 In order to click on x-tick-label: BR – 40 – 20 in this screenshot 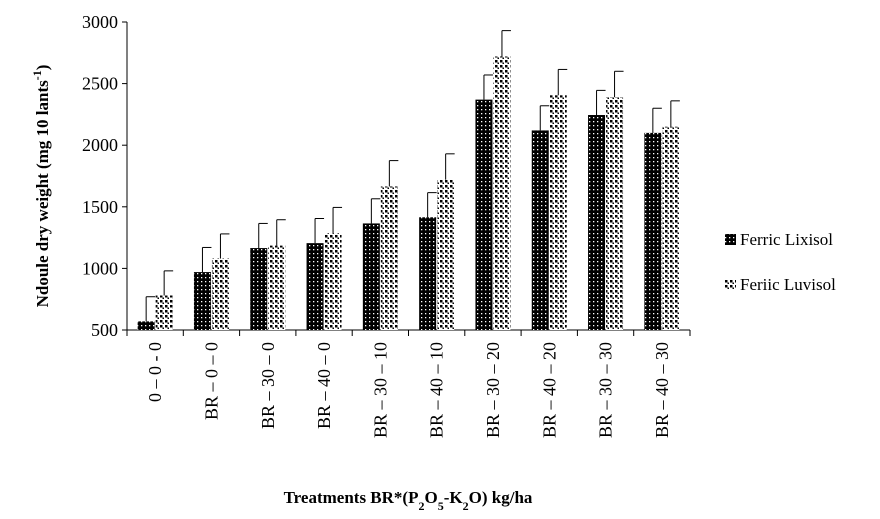, I will do `click(549, 390)`.